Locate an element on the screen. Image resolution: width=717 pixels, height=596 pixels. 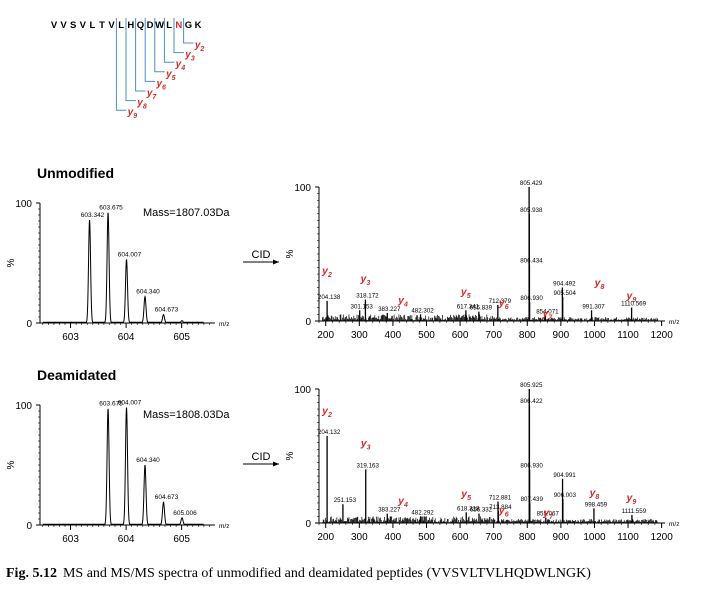
peptide-residue: T is located at coordinates (102, 25).